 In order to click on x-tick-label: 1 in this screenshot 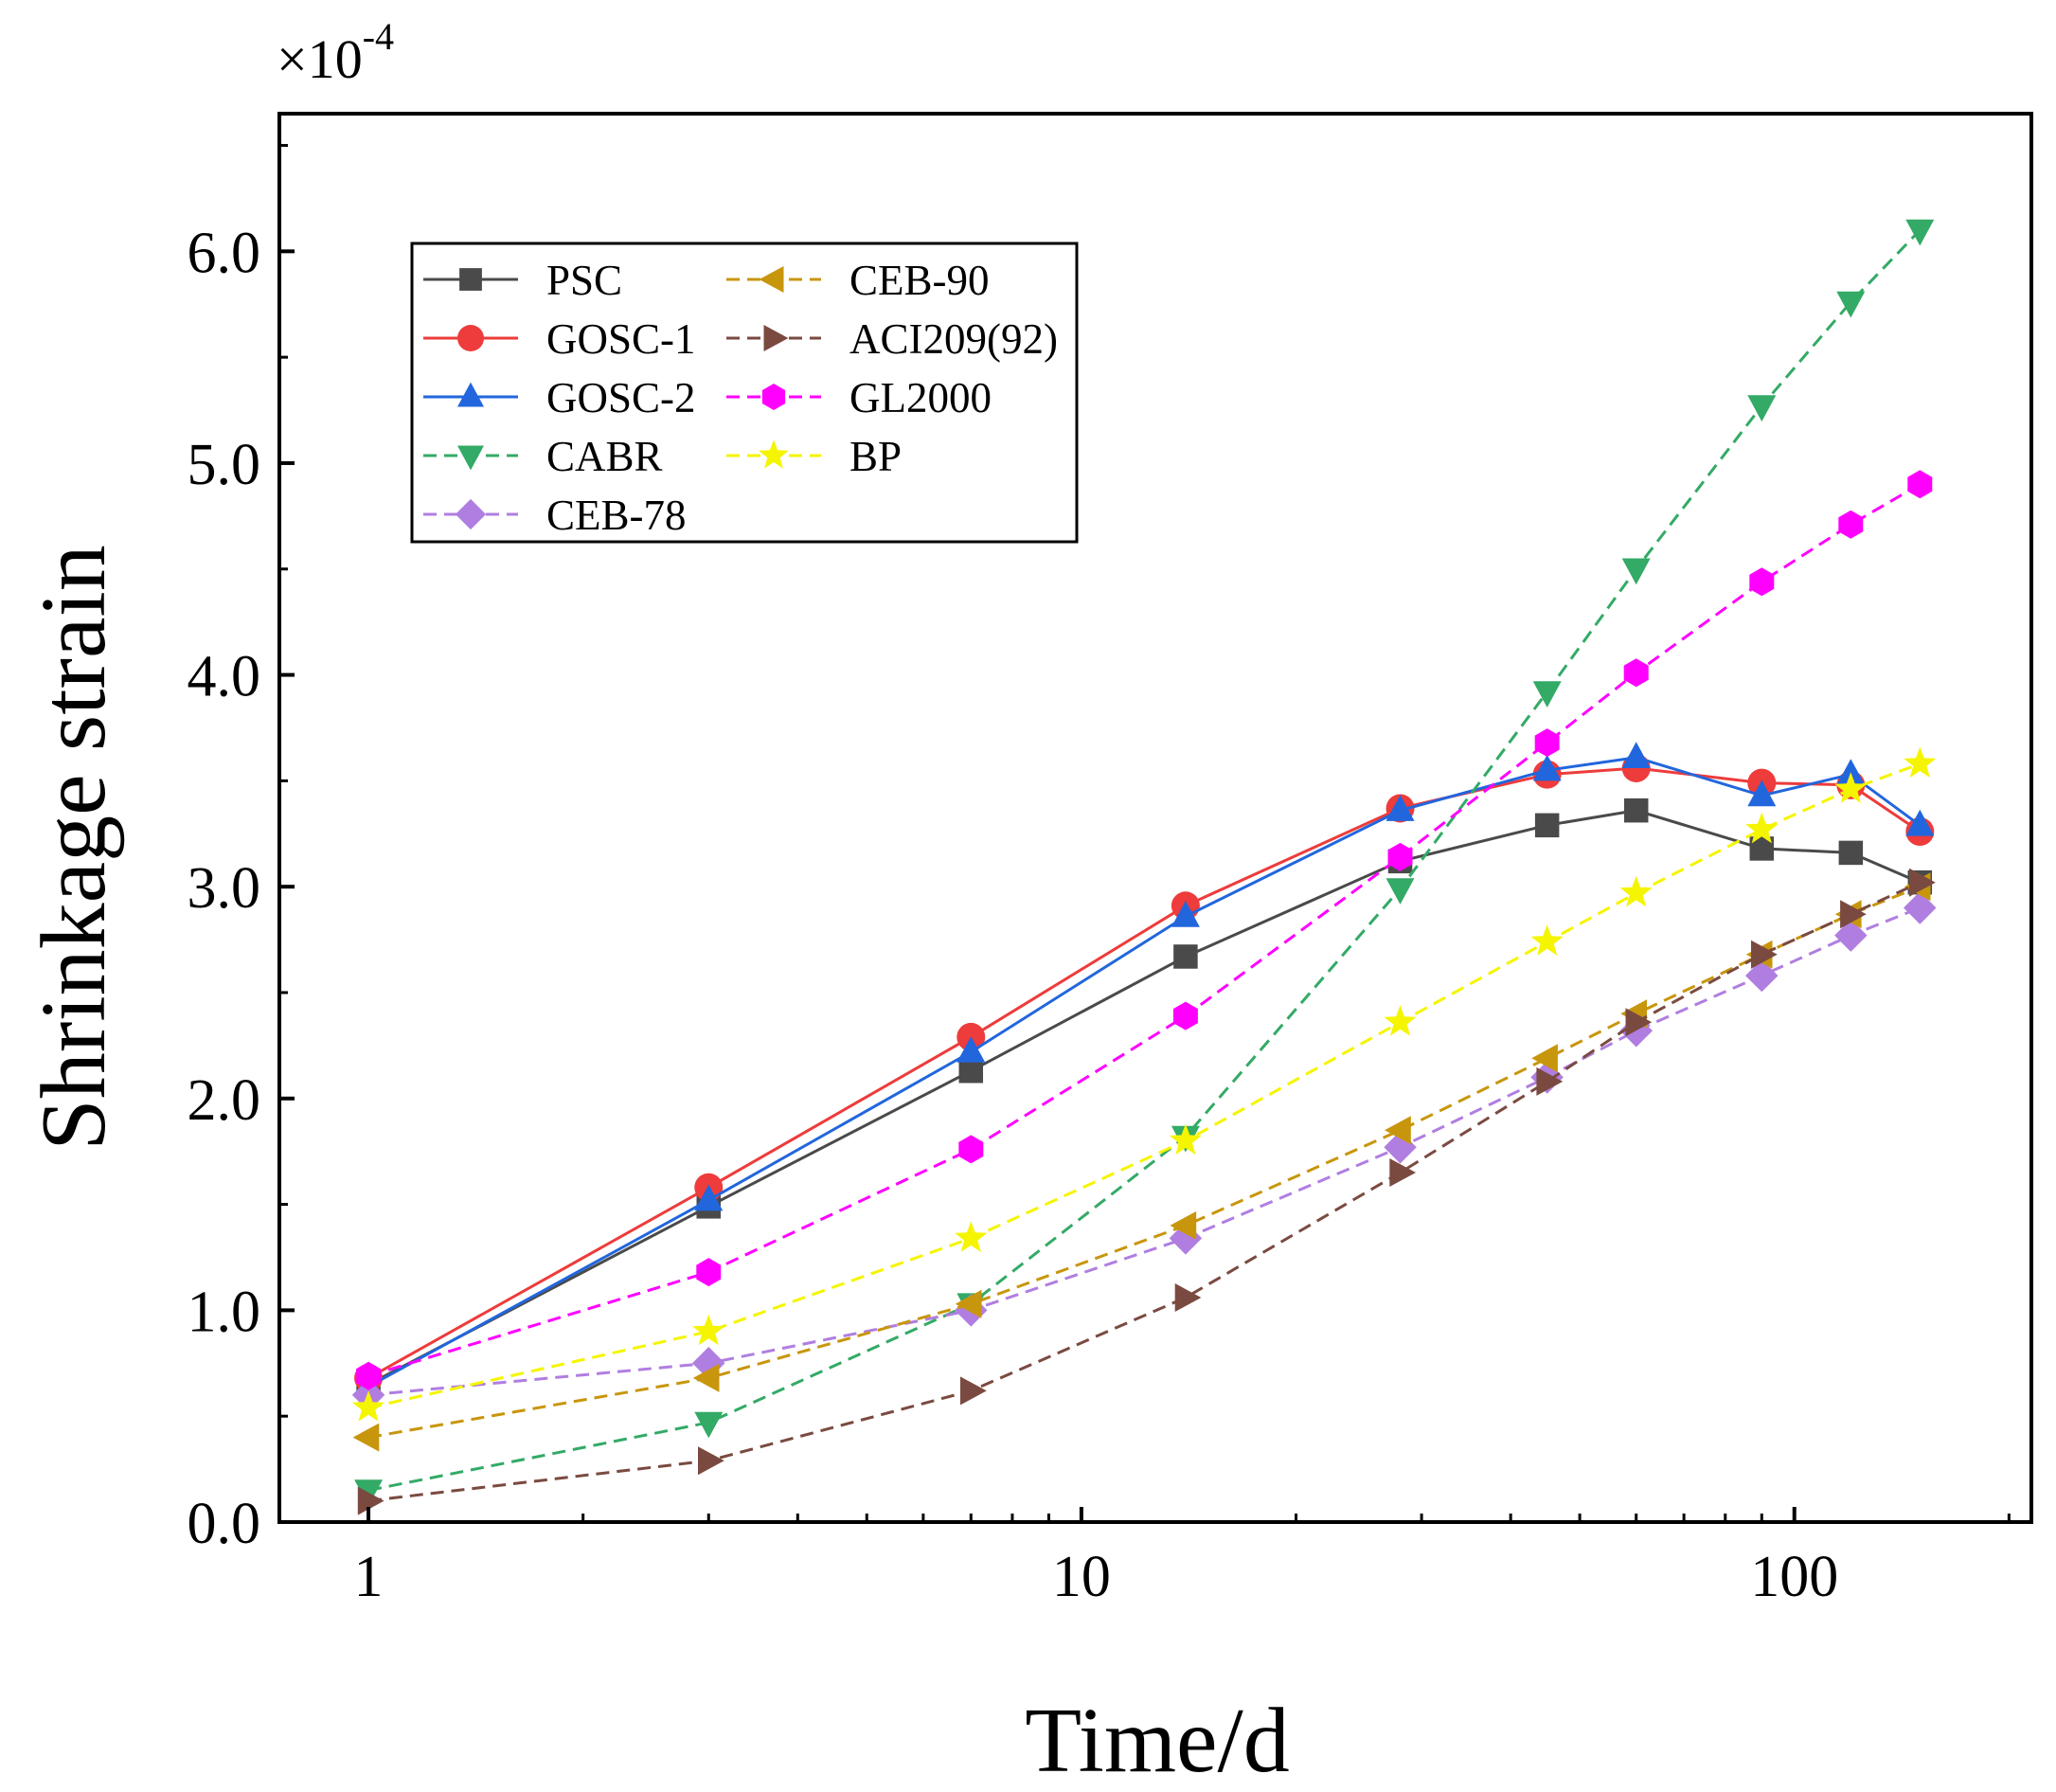, I will do `click(369, 1577)`.